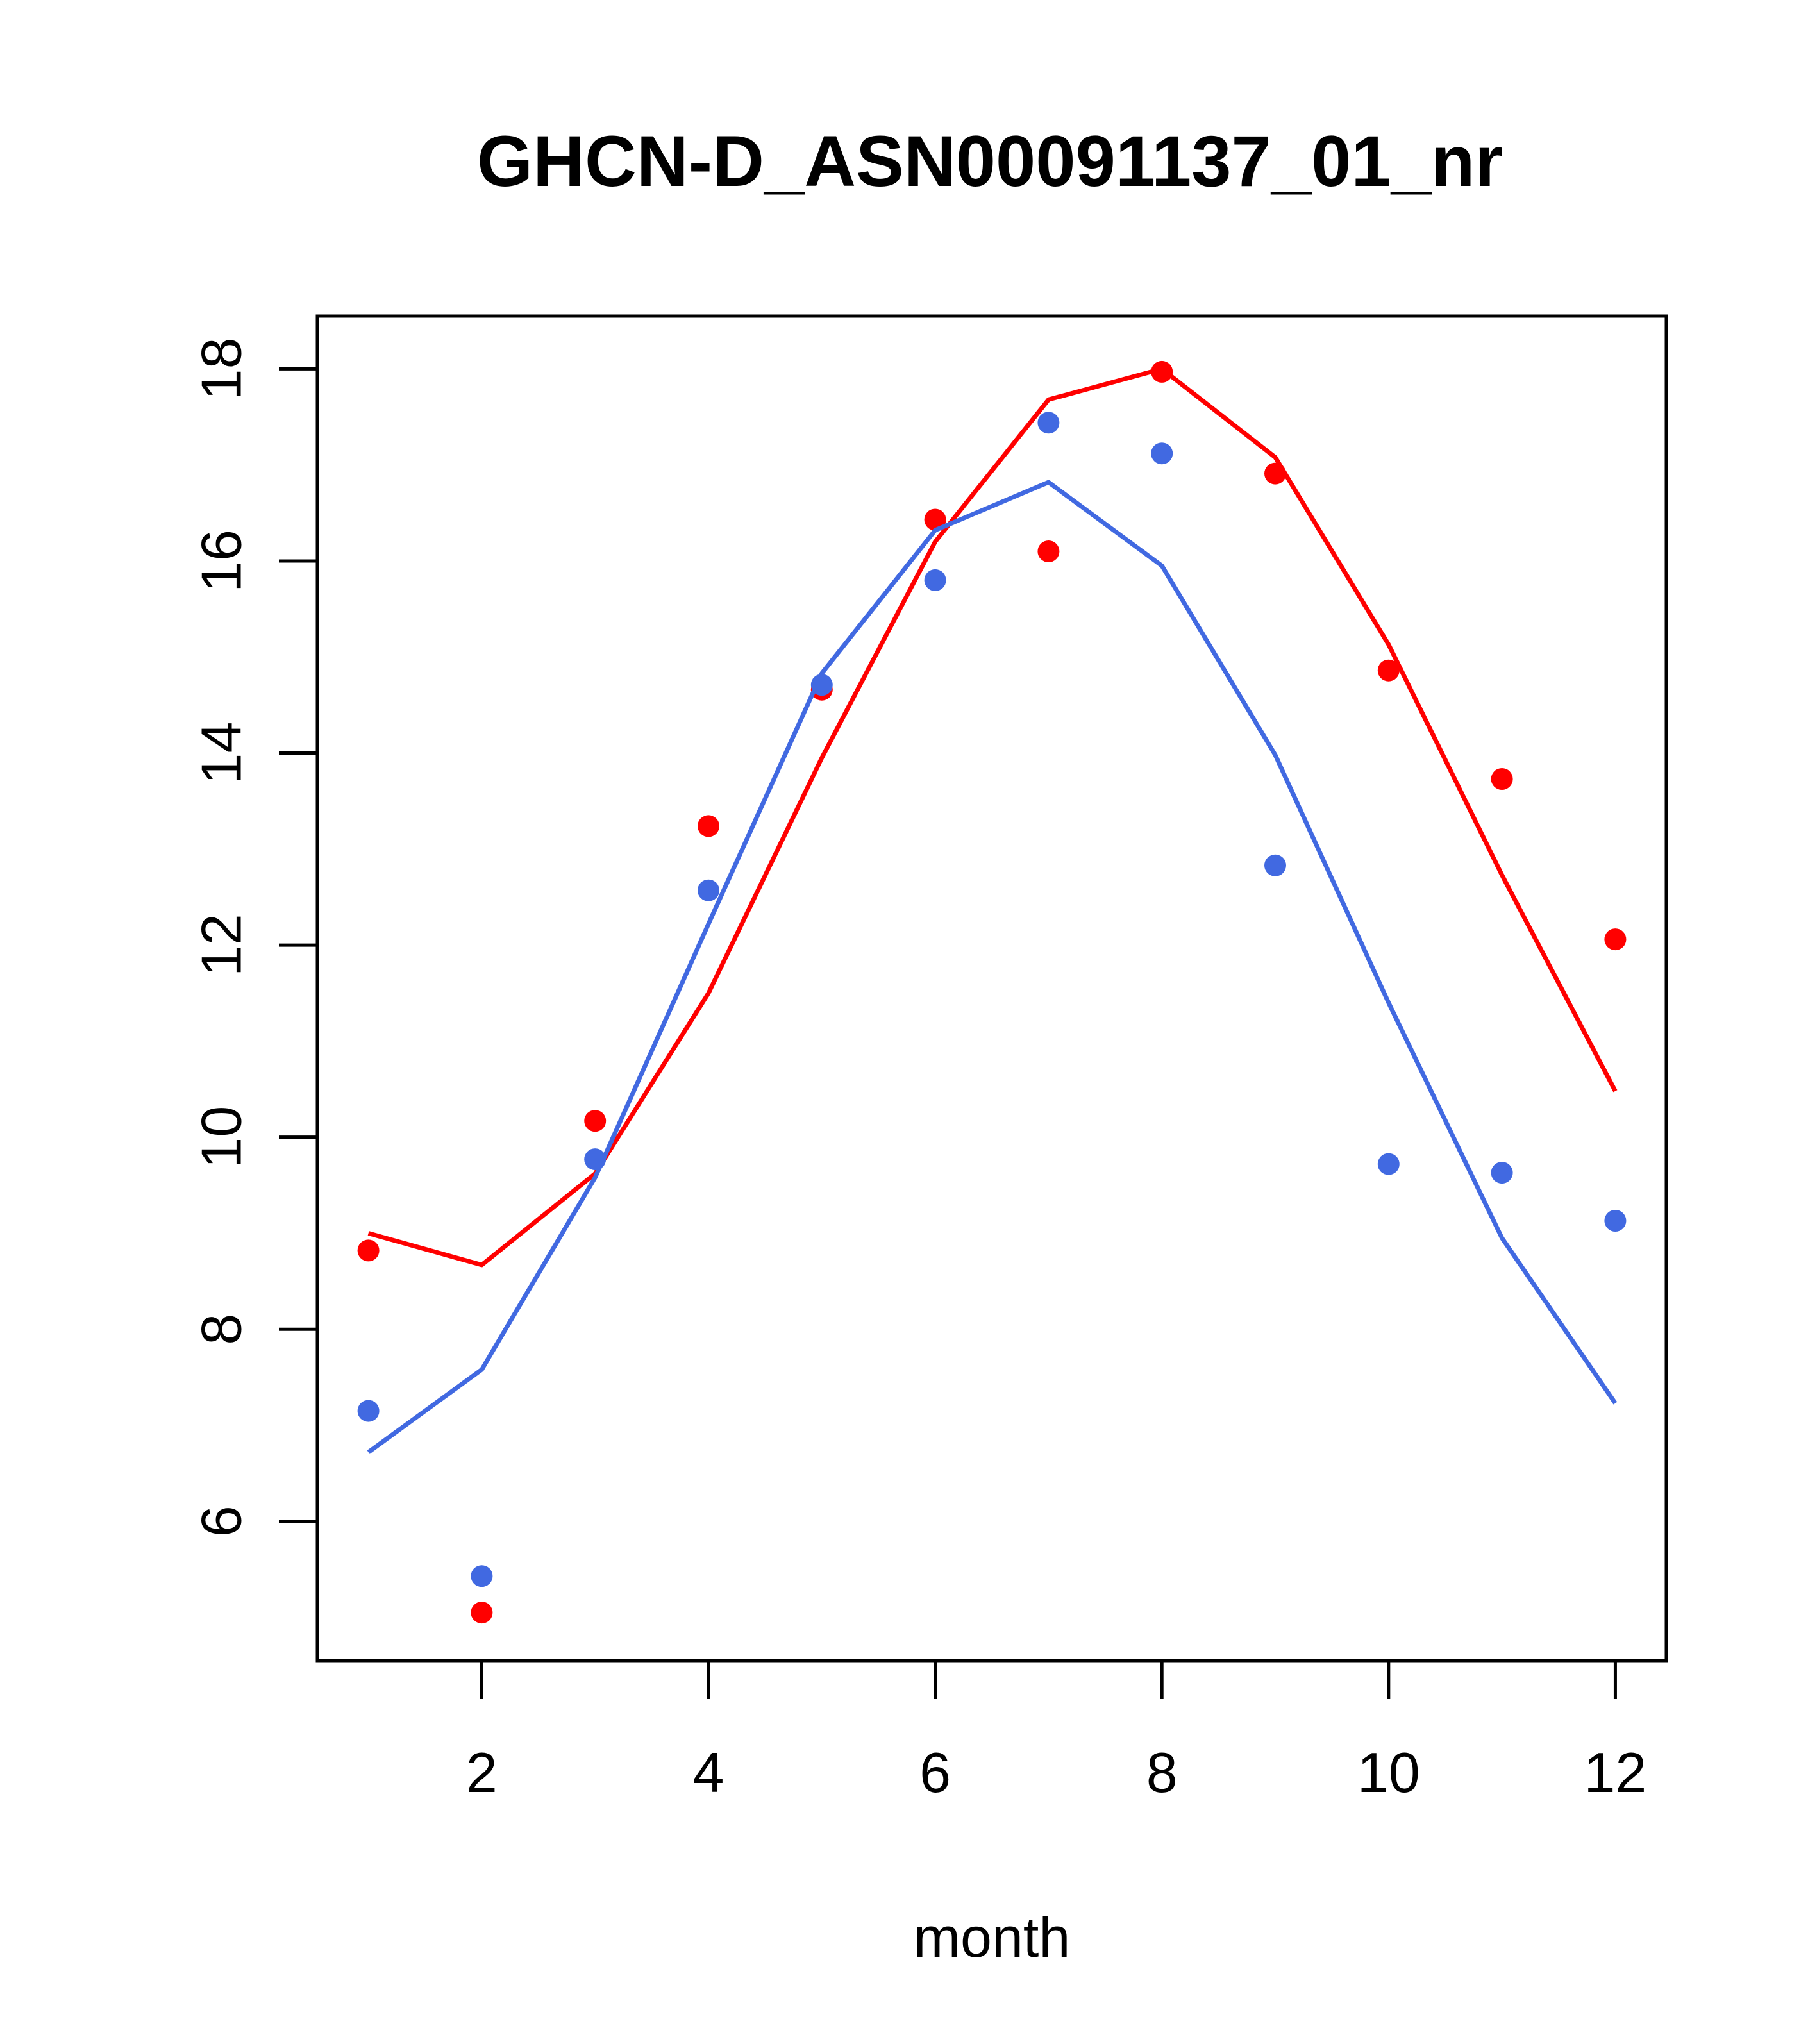 The height and width of the screenshot is (2044, 1817). I want to click on y-tick-label: 12, so click(221, 945).